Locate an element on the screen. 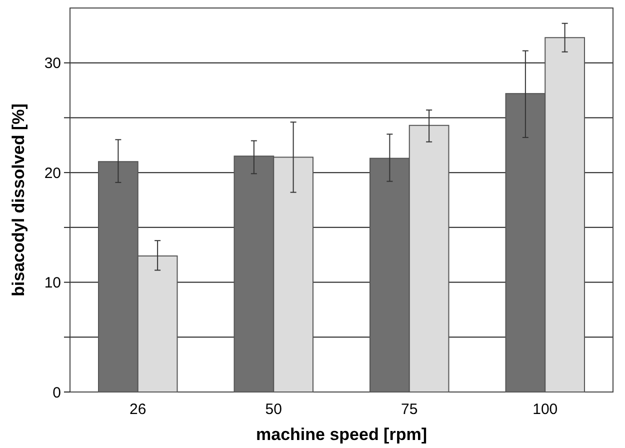 The height and width of the screenshot is (448, 625). x-tick-label: 100 is located at coordinates (545, 409).